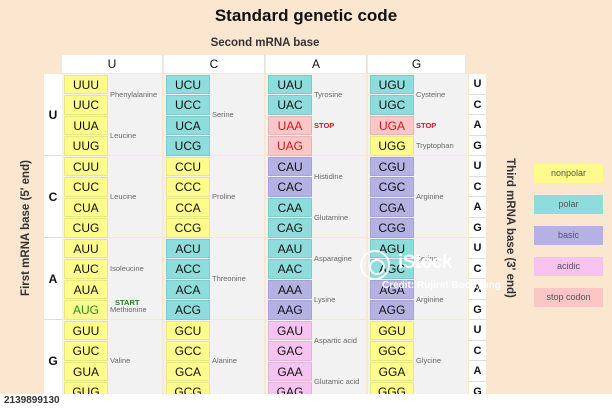 The width and height of the screenshot is (612, 408). I want to click on codon-cell: UCA, so click(188, 125).